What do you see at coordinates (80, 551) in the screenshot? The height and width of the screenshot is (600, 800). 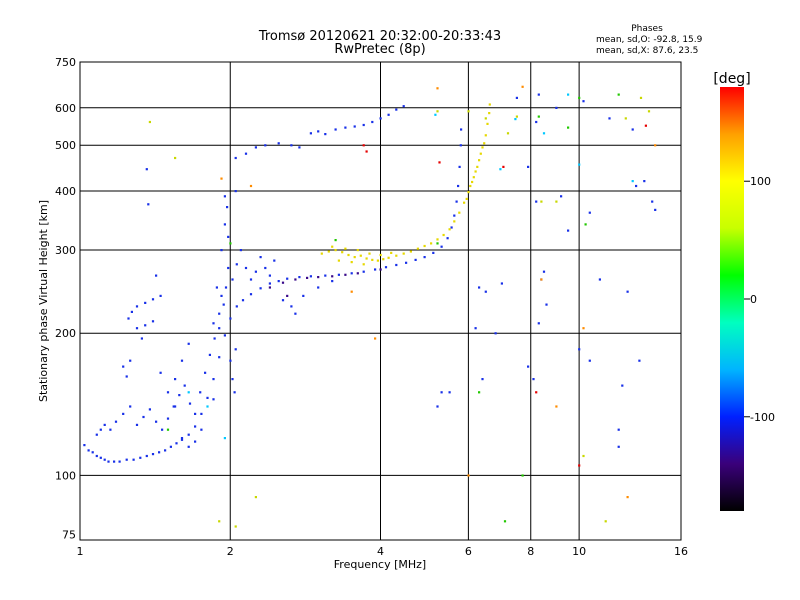 I see `x-tick-label: 1` at bounding box center [80, 551].